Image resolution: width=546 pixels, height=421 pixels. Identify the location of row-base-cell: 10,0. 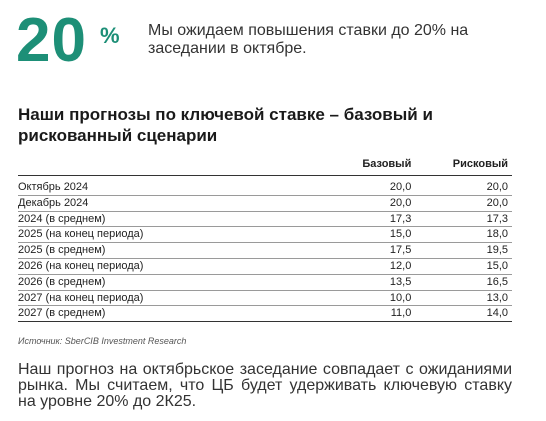
(364, 298).